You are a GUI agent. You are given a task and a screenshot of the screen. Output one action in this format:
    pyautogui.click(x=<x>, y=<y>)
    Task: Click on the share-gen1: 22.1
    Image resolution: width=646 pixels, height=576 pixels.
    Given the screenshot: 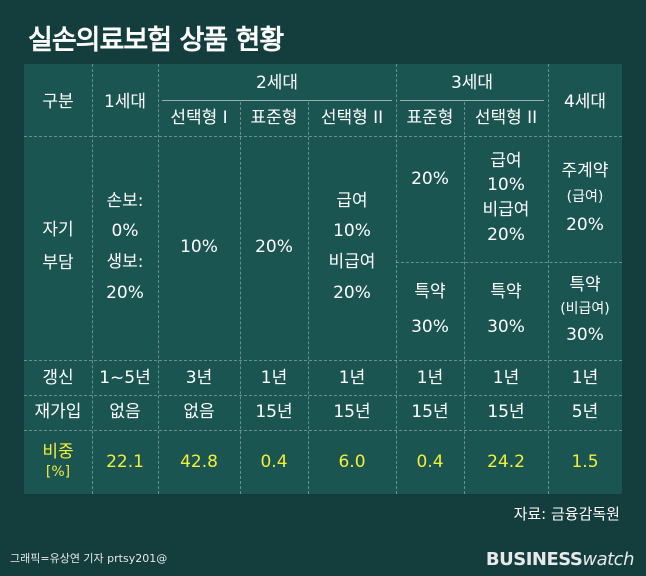 What is the action you would take?
    pyautogui.click(x=125, y=461)
    